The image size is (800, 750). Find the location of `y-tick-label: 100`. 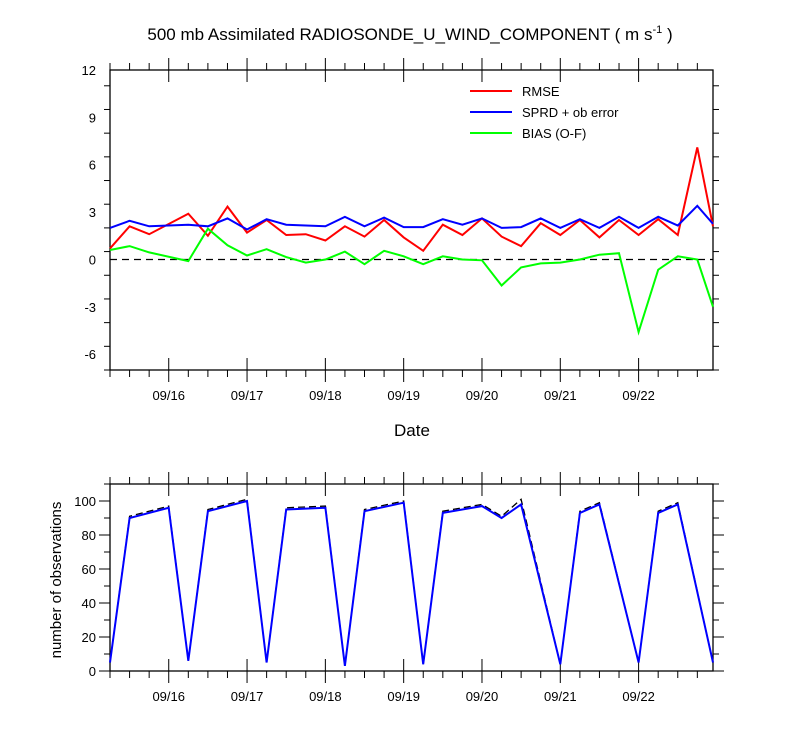

y-tick-label: 100 is located at coordinates (85, 501).